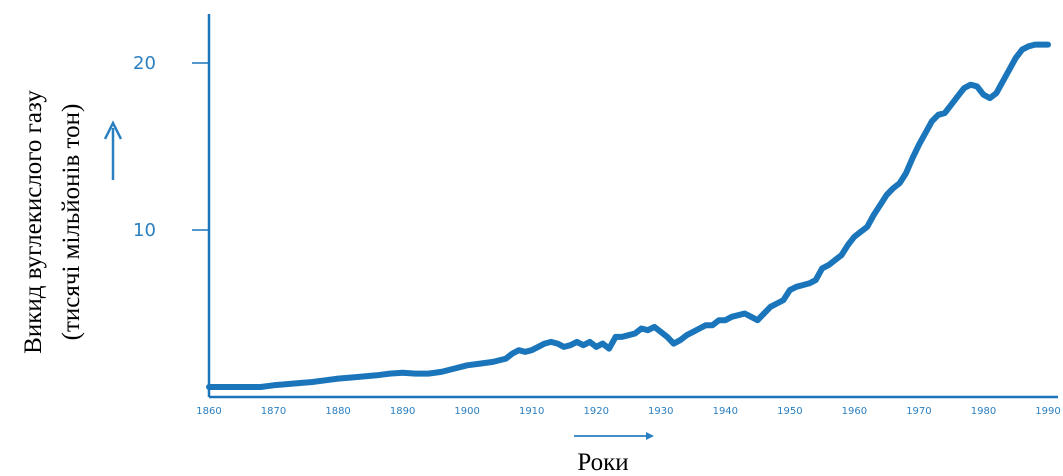 The width and height of the screenshot is (1063, 476). I want to click on x-tick-label-1990: 1990, so click(1047, 411).